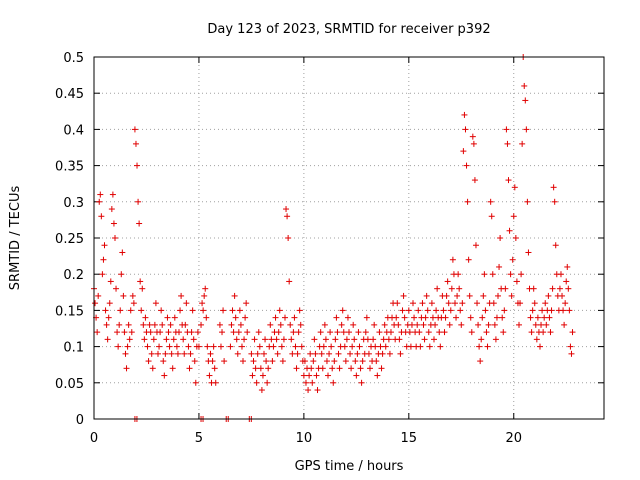 Image resolution: width=640 pixels, height=480 pixels. What do you see at coordinates (513, 438) in the screenshot?
I see `x-tick-label: 20` at bounding box center [513, 438].